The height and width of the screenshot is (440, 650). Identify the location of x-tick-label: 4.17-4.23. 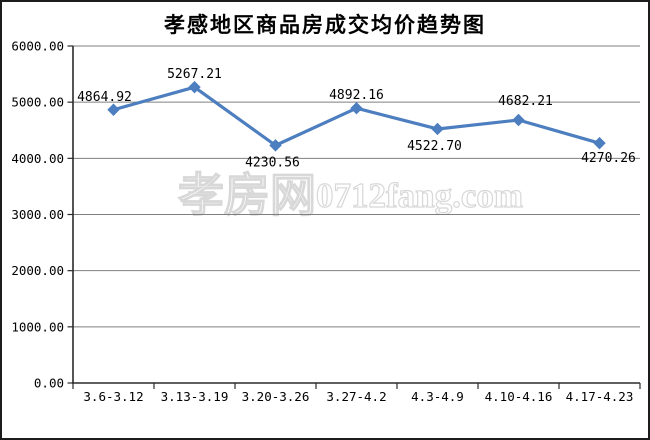
(600, 396).